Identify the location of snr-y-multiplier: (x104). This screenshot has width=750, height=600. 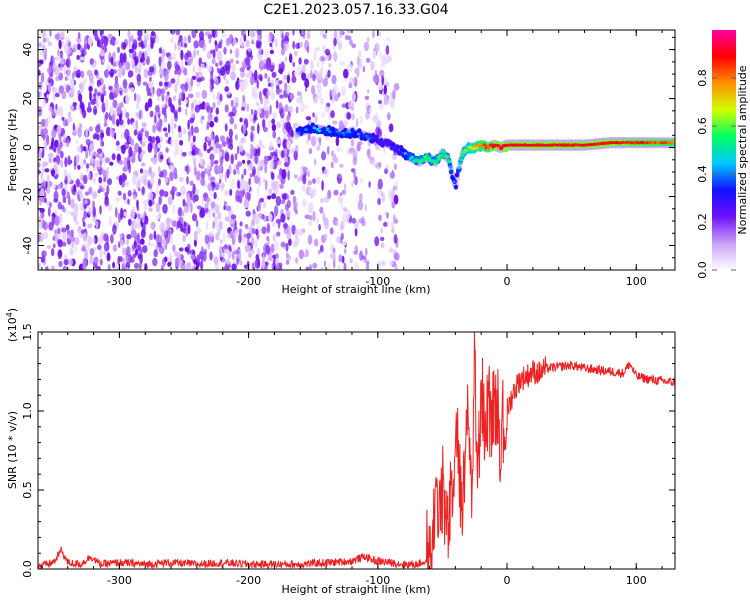
(12, 325).